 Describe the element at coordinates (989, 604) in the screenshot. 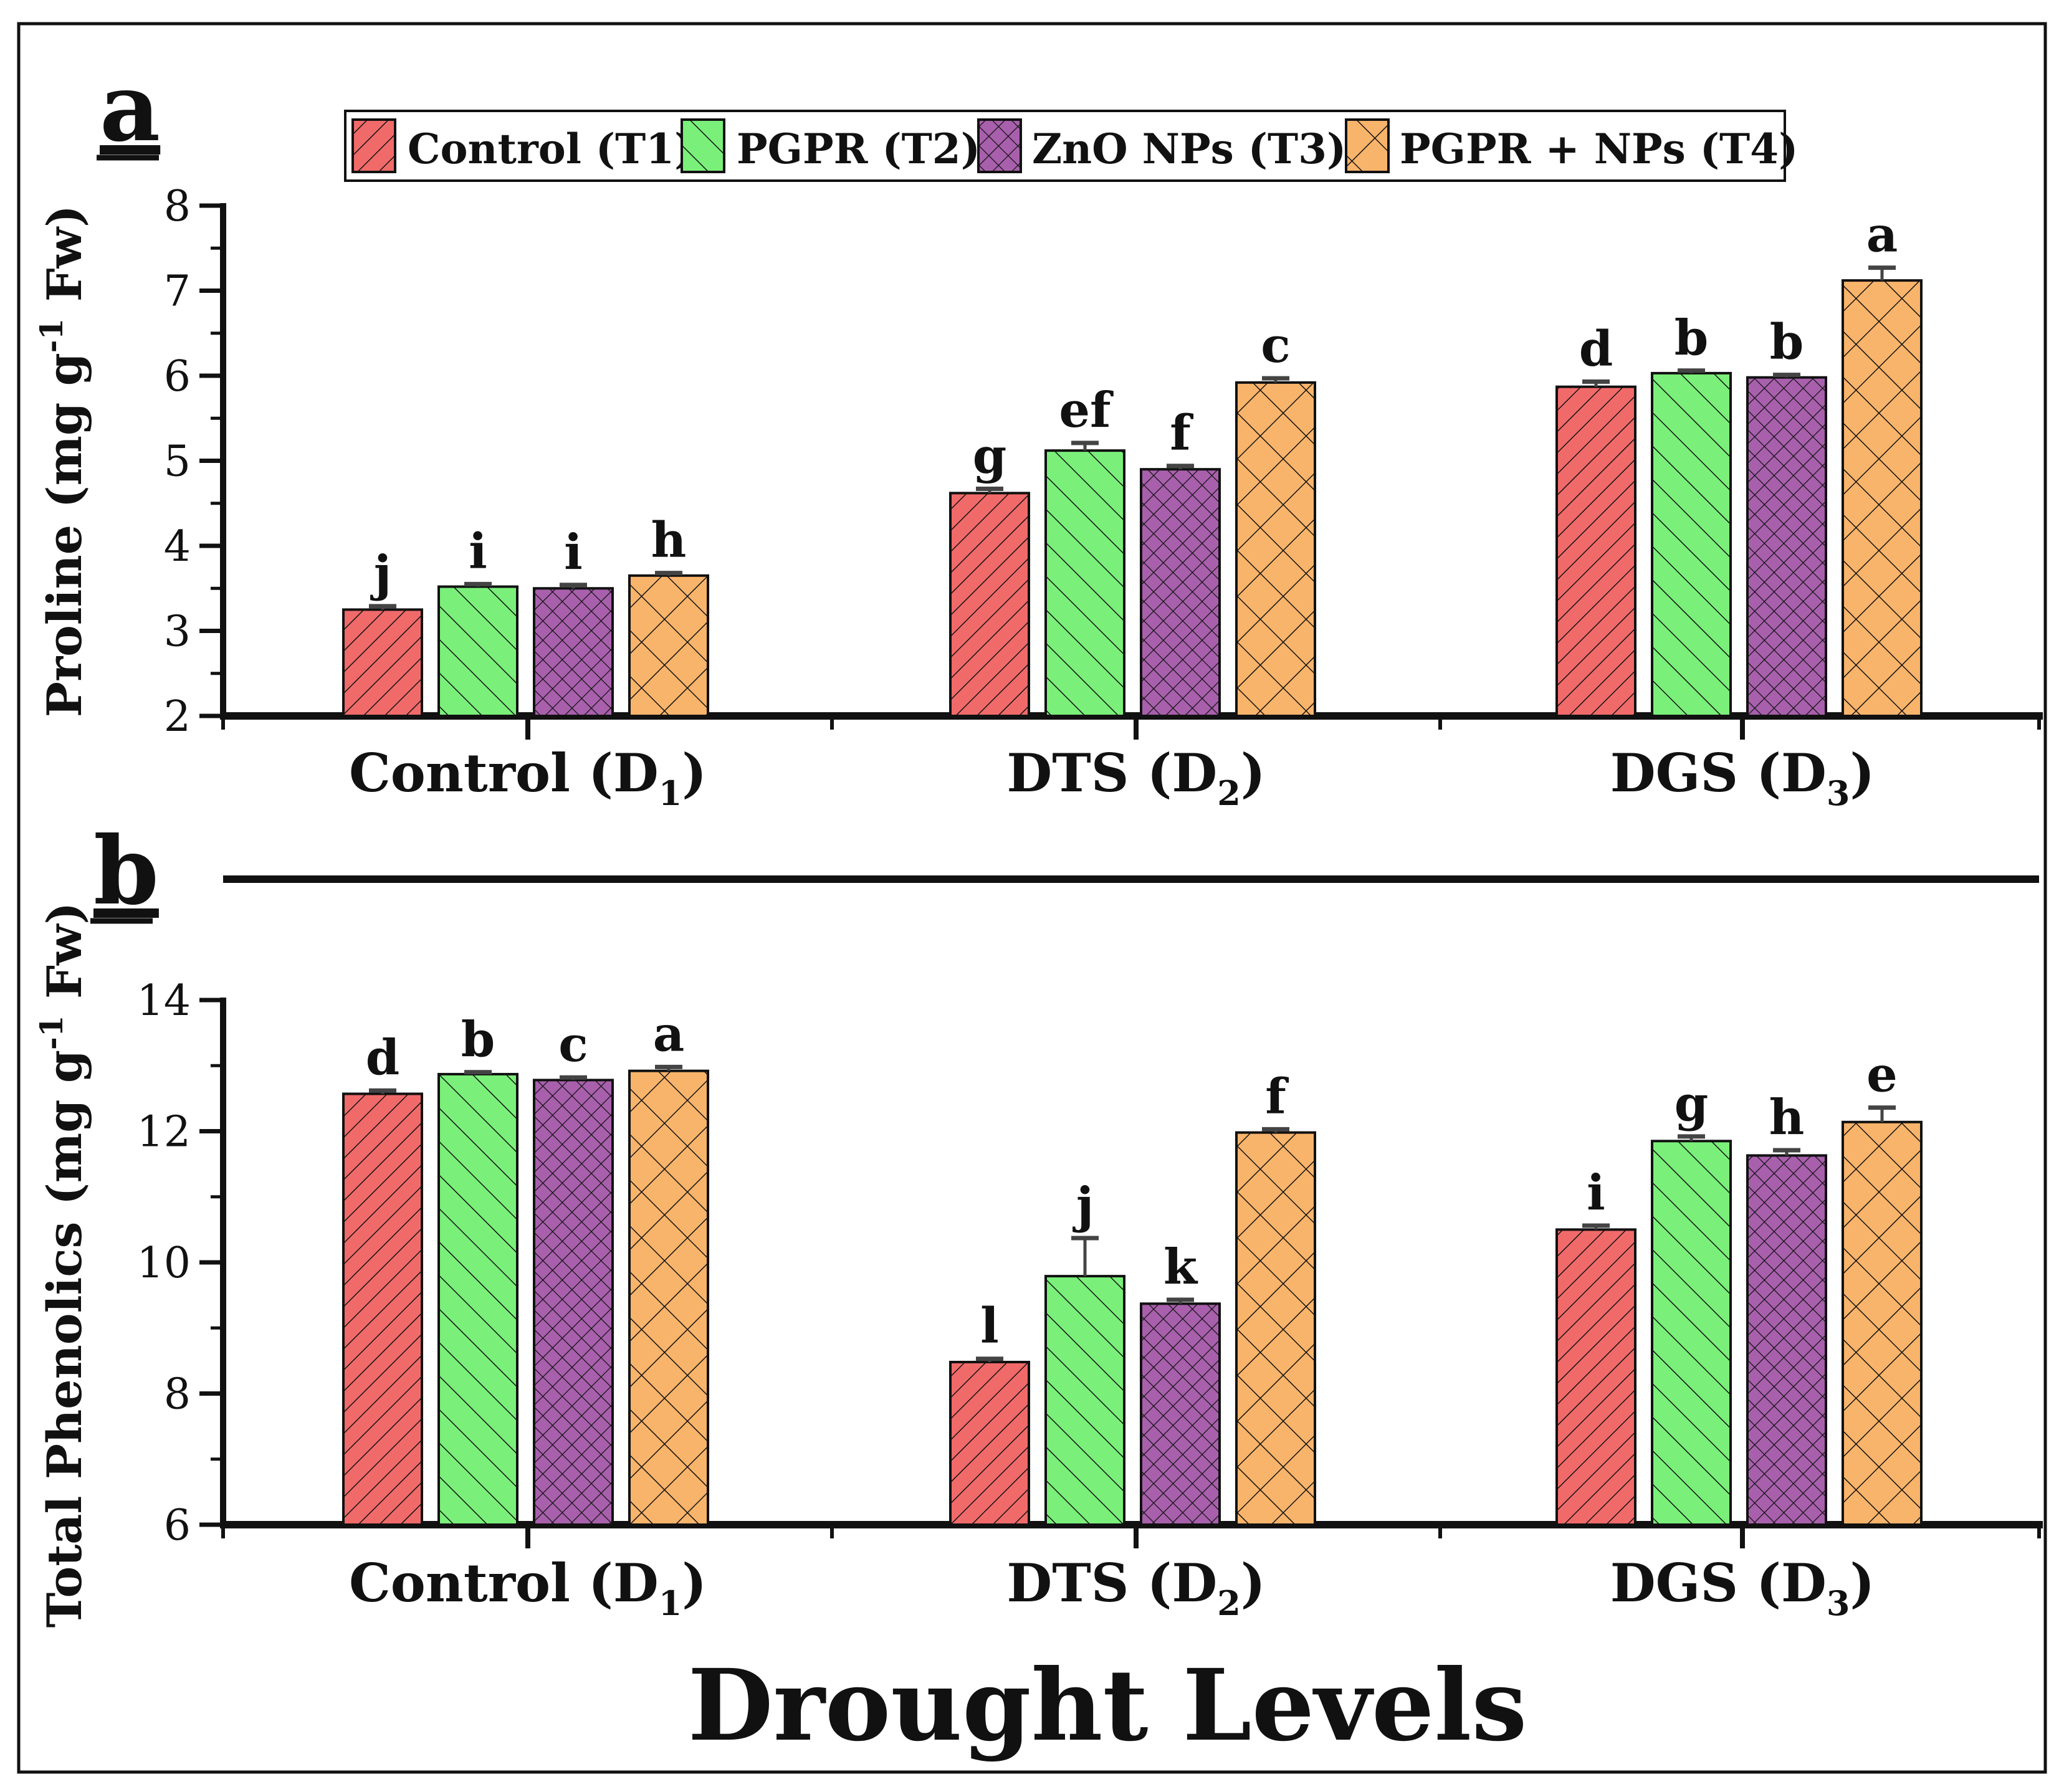

I see `bar-a-t1-d2` at that location.